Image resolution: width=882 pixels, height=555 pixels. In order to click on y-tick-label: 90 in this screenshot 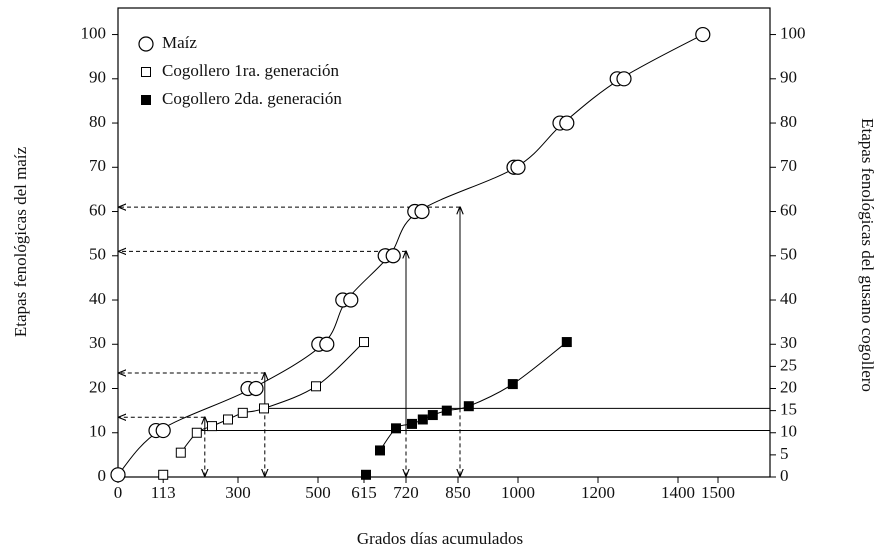, I will do `click(97, 77)`.